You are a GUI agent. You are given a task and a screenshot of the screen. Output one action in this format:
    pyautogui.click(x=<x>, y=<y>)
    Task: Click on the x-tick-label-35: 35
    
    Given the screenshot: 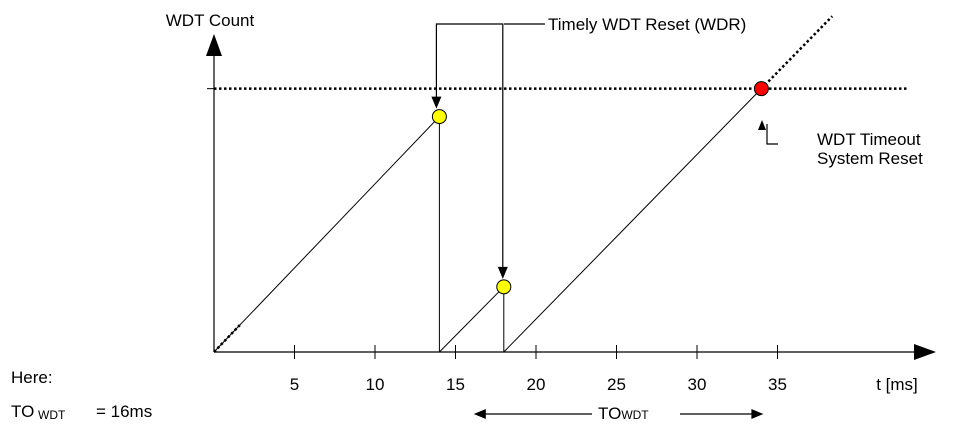 What is the action you would take?
    pyautogui.click(x=777, y=384)
    